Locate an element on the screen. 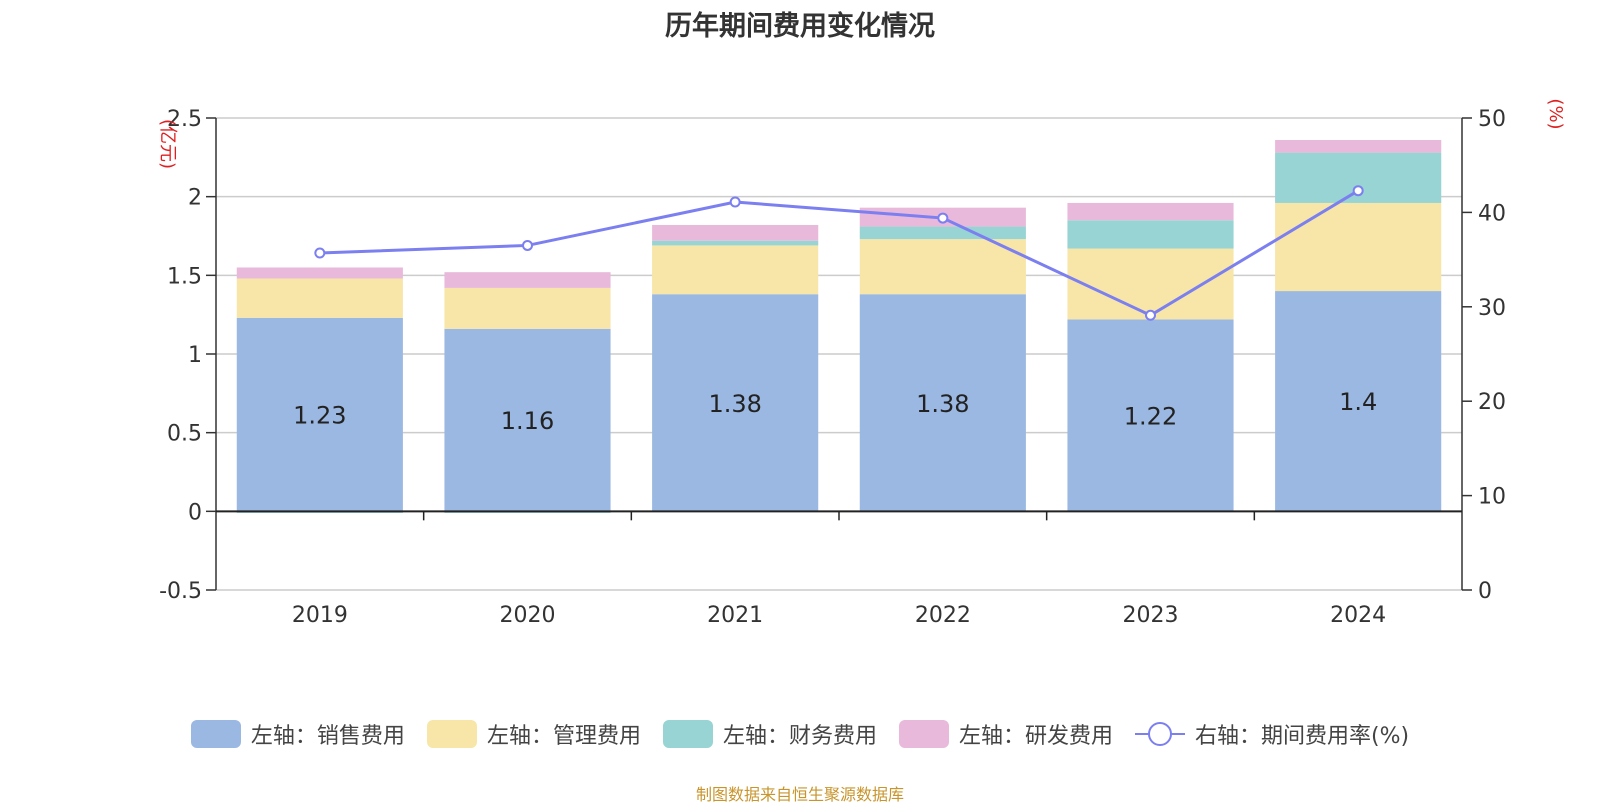  rate-line-marker-icon is located at coordinates (1159, 734).